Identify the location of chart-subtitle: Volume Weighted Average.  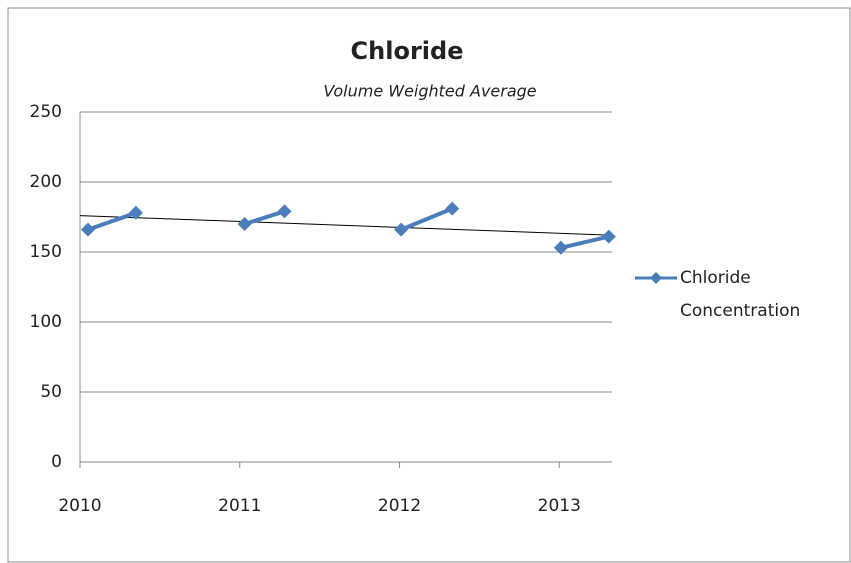
(429, 91).